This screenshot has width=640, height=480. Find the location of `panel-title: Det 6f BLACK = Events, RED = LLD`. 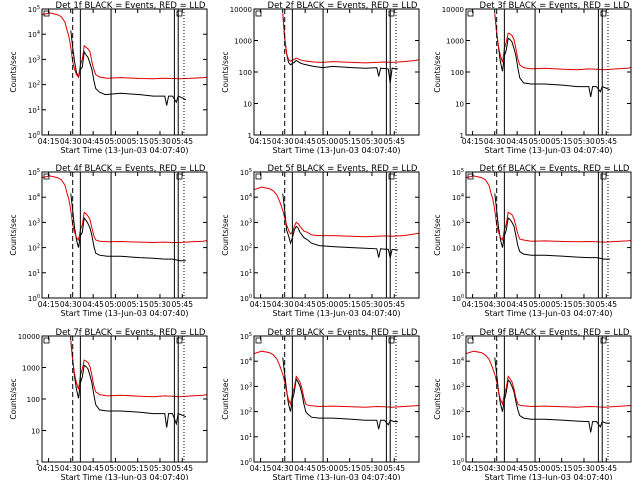

panel-title: Det 6f BLACK = Events, RED = LLD is located at coordinates (555, 169).